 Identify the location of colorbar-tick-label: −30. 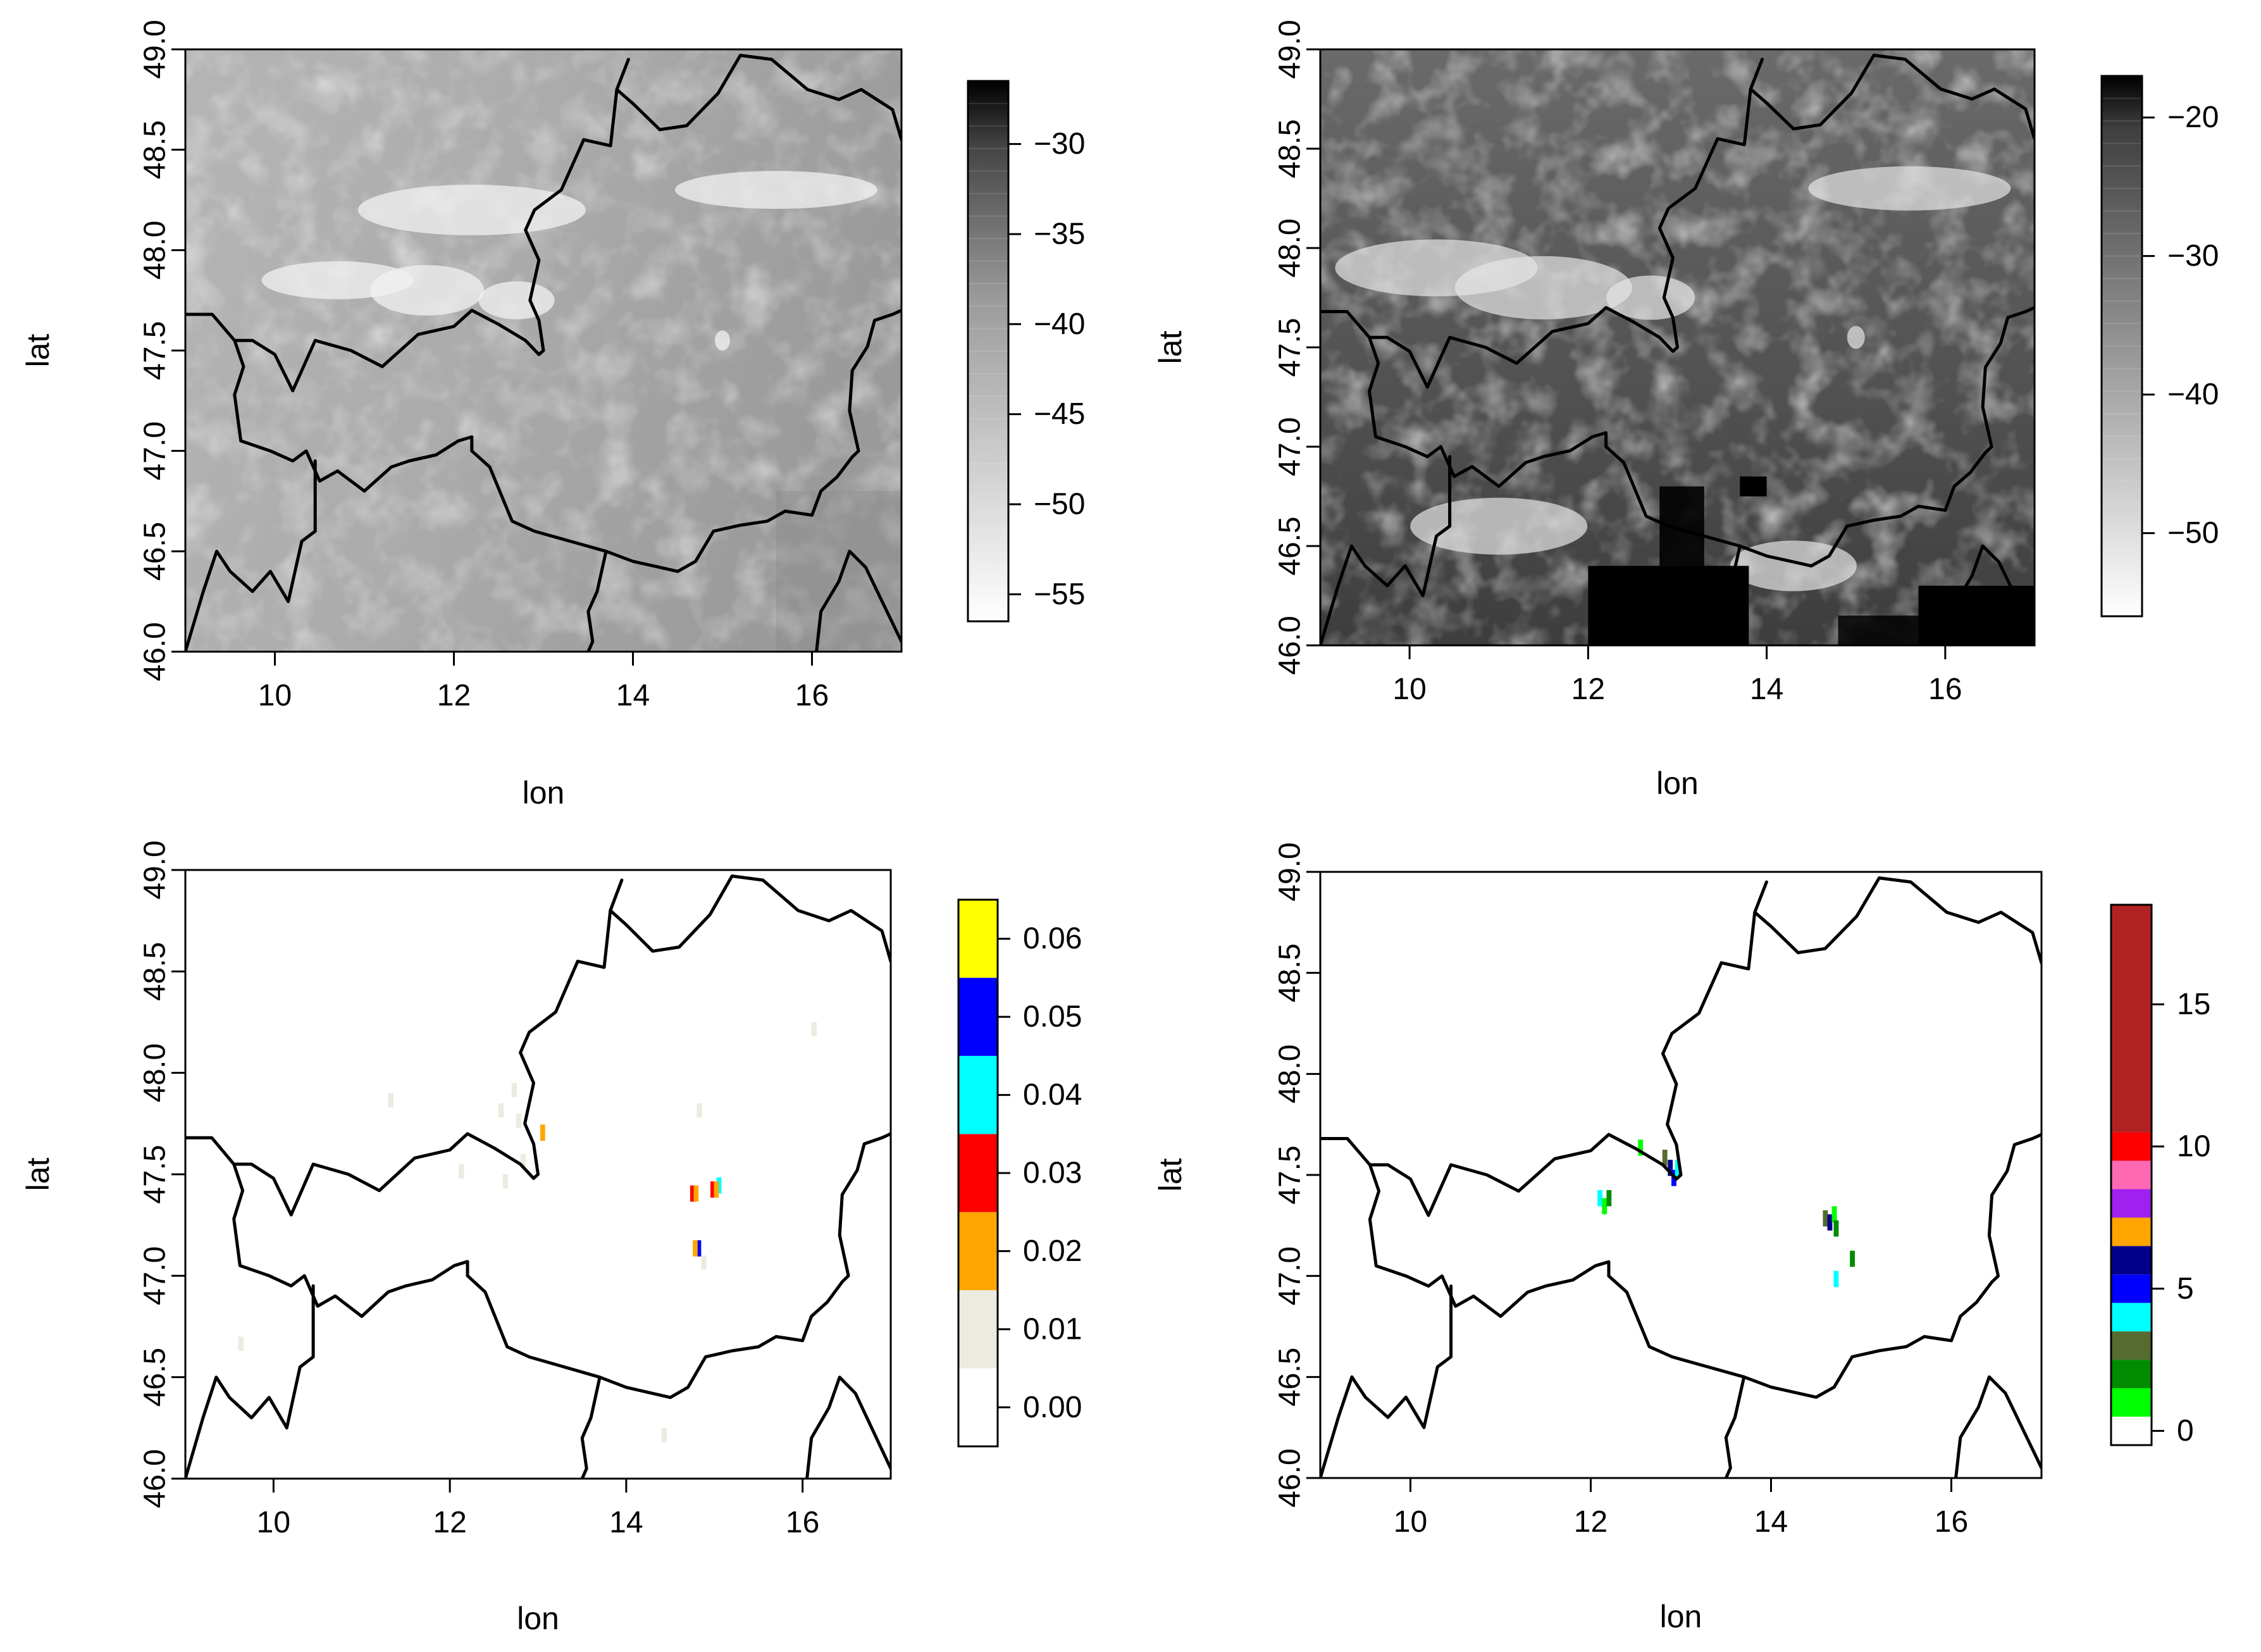
(1059, 144).